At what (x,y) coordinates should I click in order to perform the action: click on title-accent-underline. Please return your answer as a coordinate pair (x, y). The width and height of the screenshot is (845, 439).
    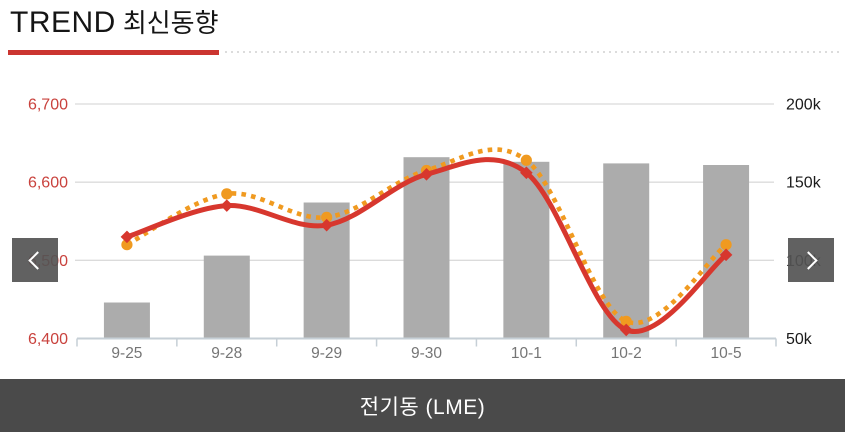
    Looking at the image, I should click on (113, 52).